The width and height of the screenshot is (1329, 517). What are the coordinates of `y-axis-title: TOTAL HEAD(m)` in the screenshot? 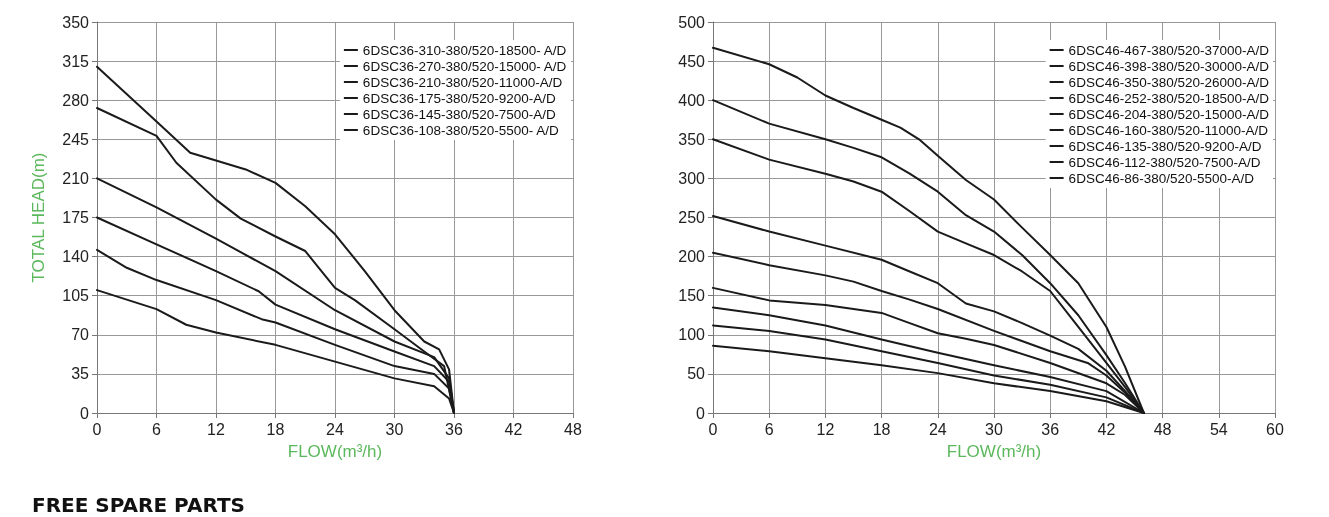 It's located at (38, 217).